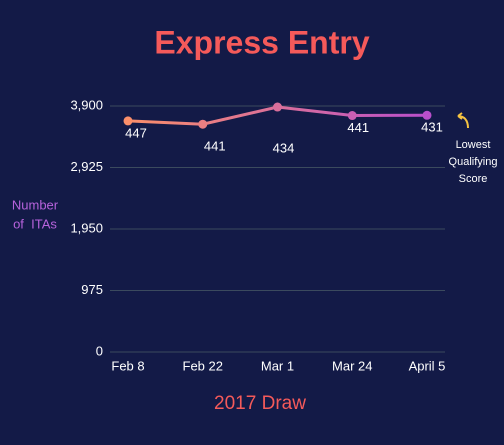  I want to click on x-tick-label: April 5, so click(427, 365).